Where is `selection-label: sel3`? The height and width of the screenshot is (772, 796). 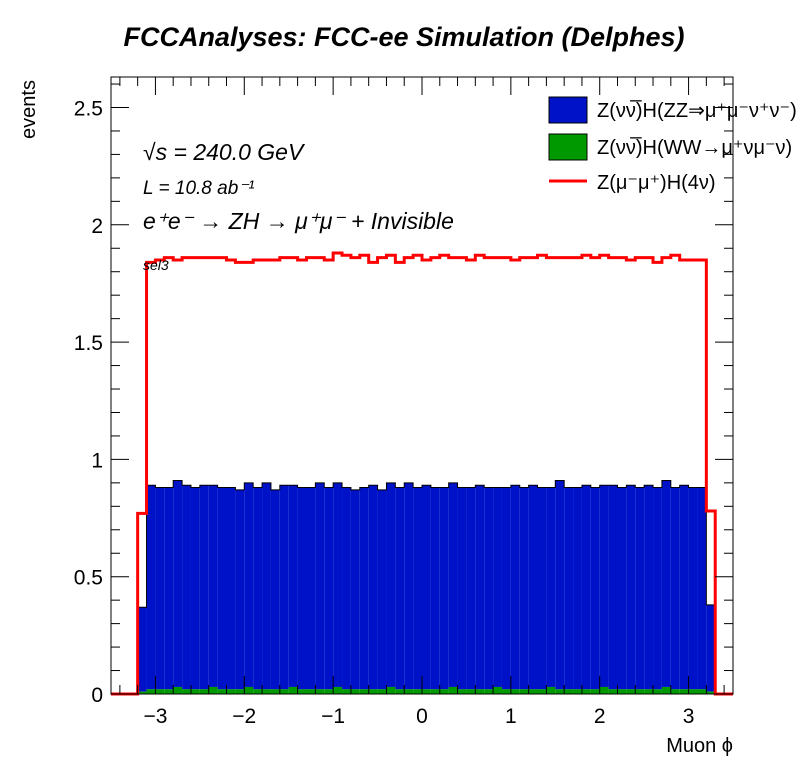
selection-label: sel3 is located at coordinates (156, 265).